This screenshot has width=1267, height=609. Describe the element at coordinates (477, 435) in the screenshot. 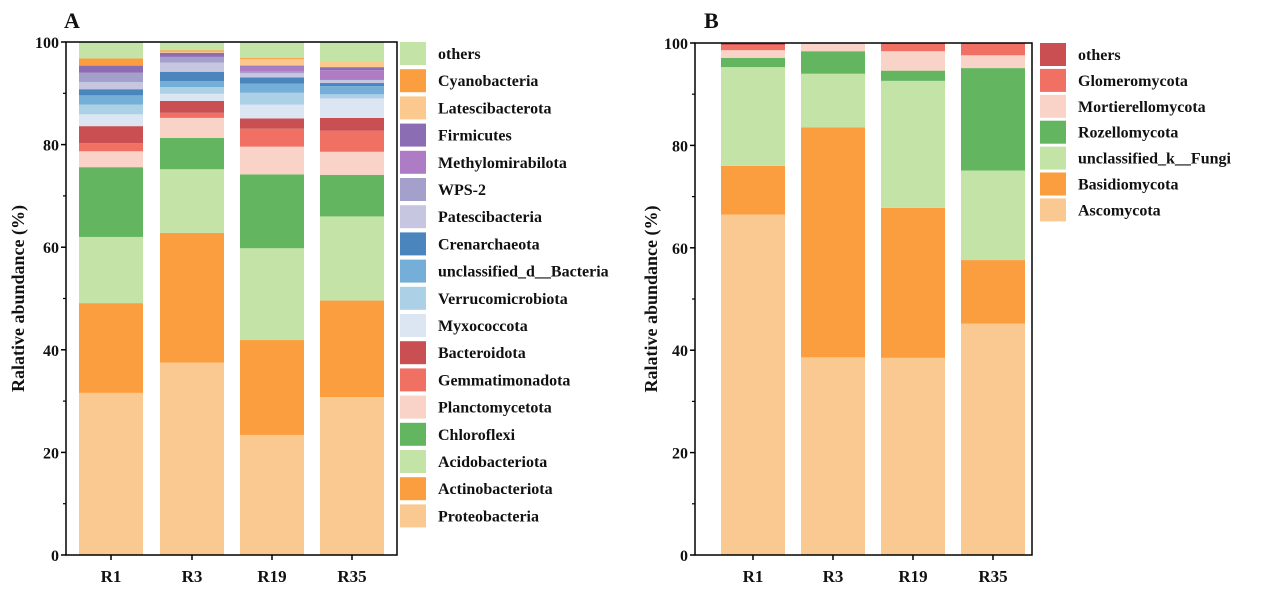

I see `legend-label: Chloroflexi` at that location.